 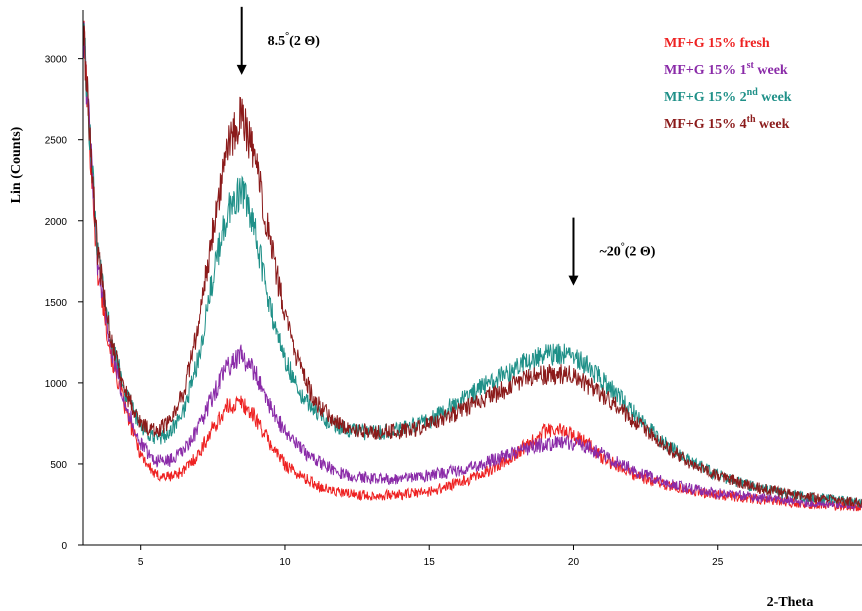 What do you see at coordinates (56, 222) in the screenshot?
I see `y-tick-label: 2000` at bounding box center [56, 222].